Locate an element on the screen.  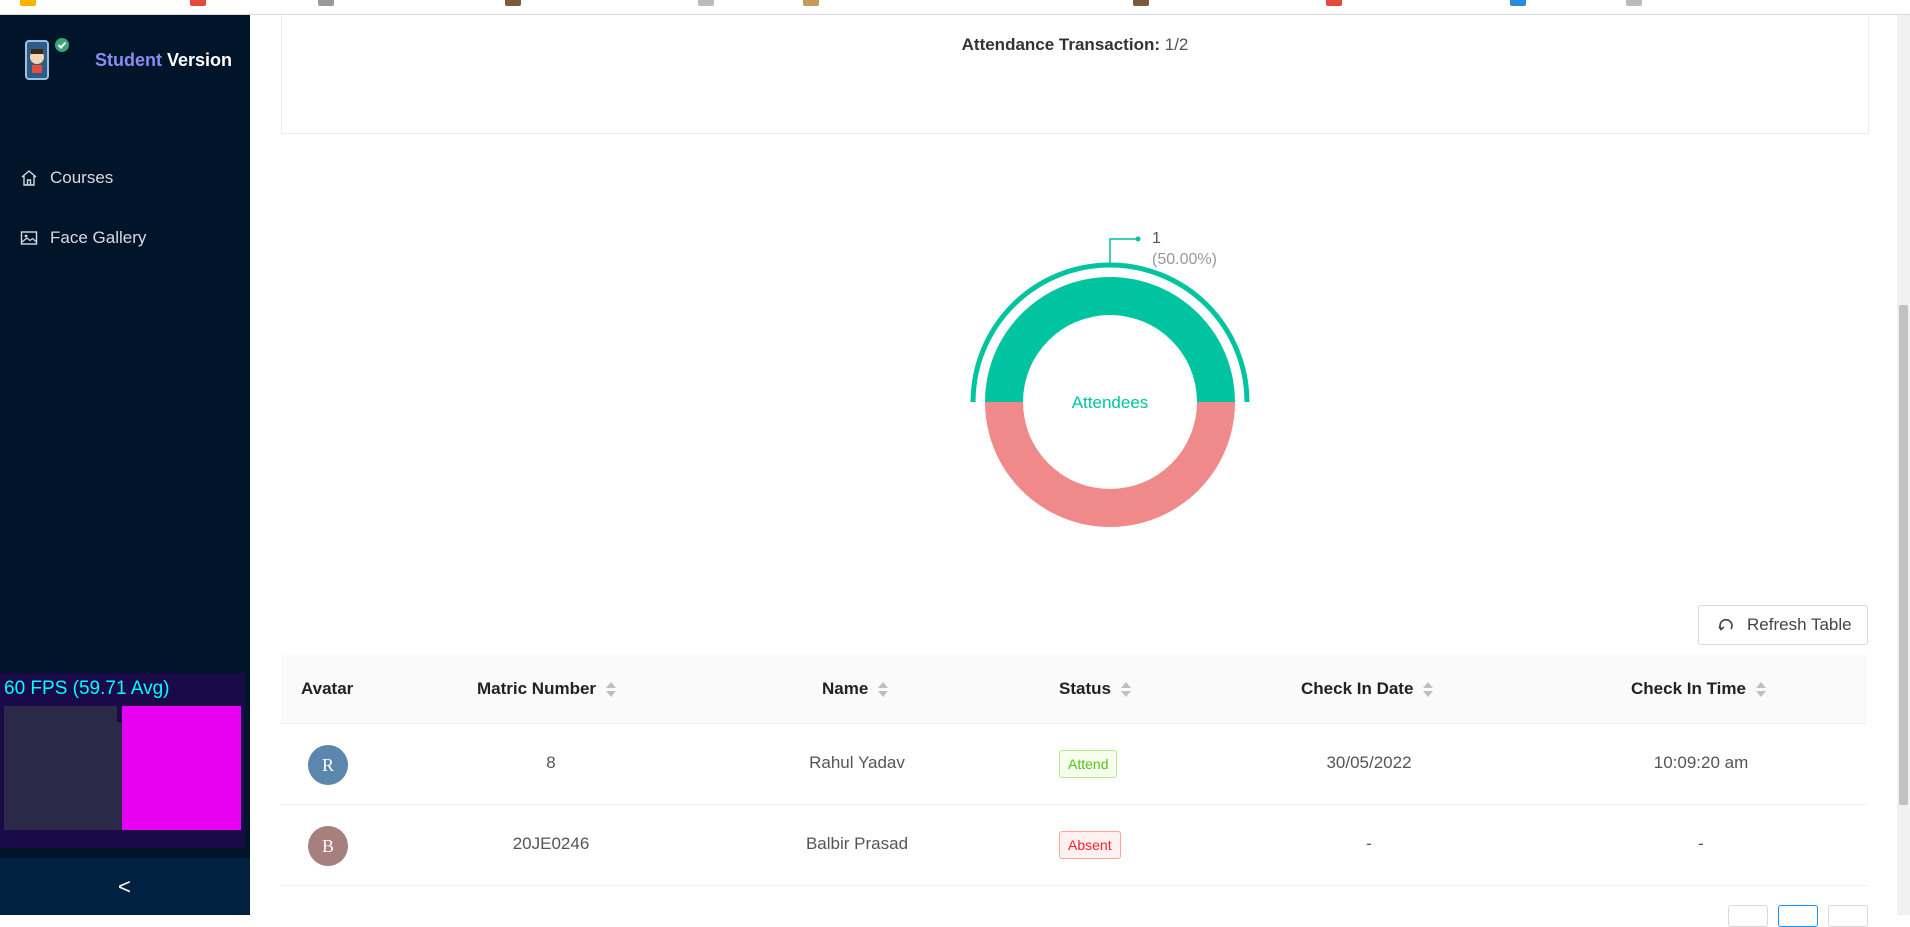
pagination-next-button is located at coordinates (1848, 916).